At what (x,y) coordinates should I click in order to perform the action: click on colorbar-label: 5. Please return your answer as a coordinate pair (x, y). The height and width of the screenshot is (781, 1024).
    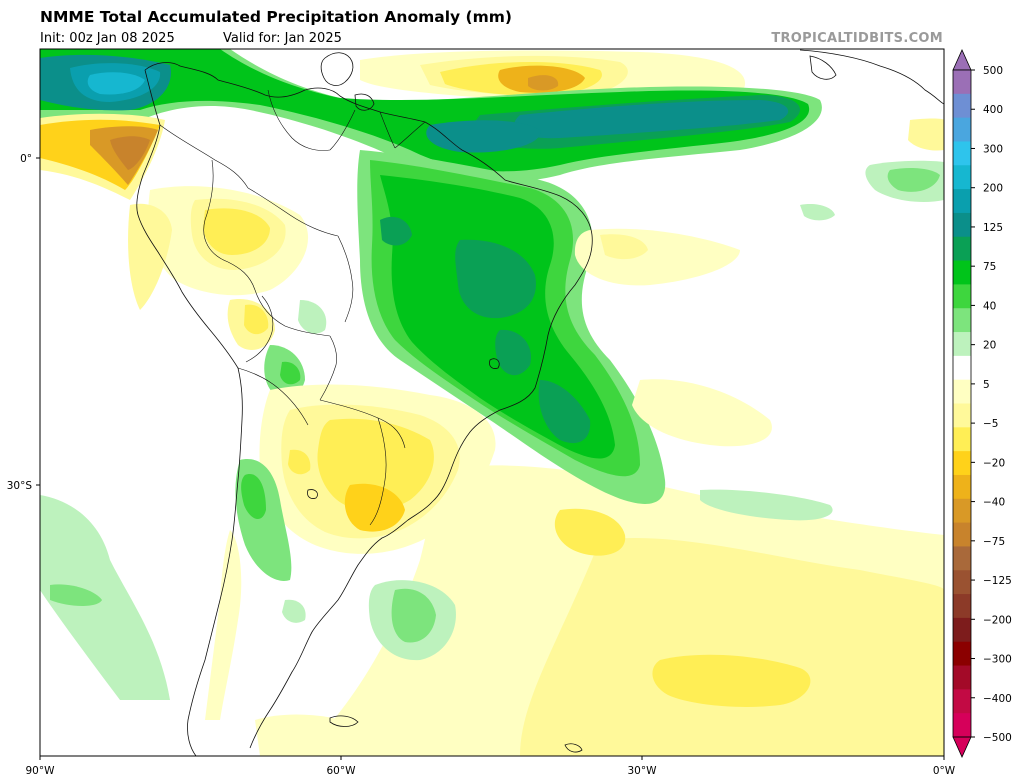
    Looking at the image, I should click on (986, 385).